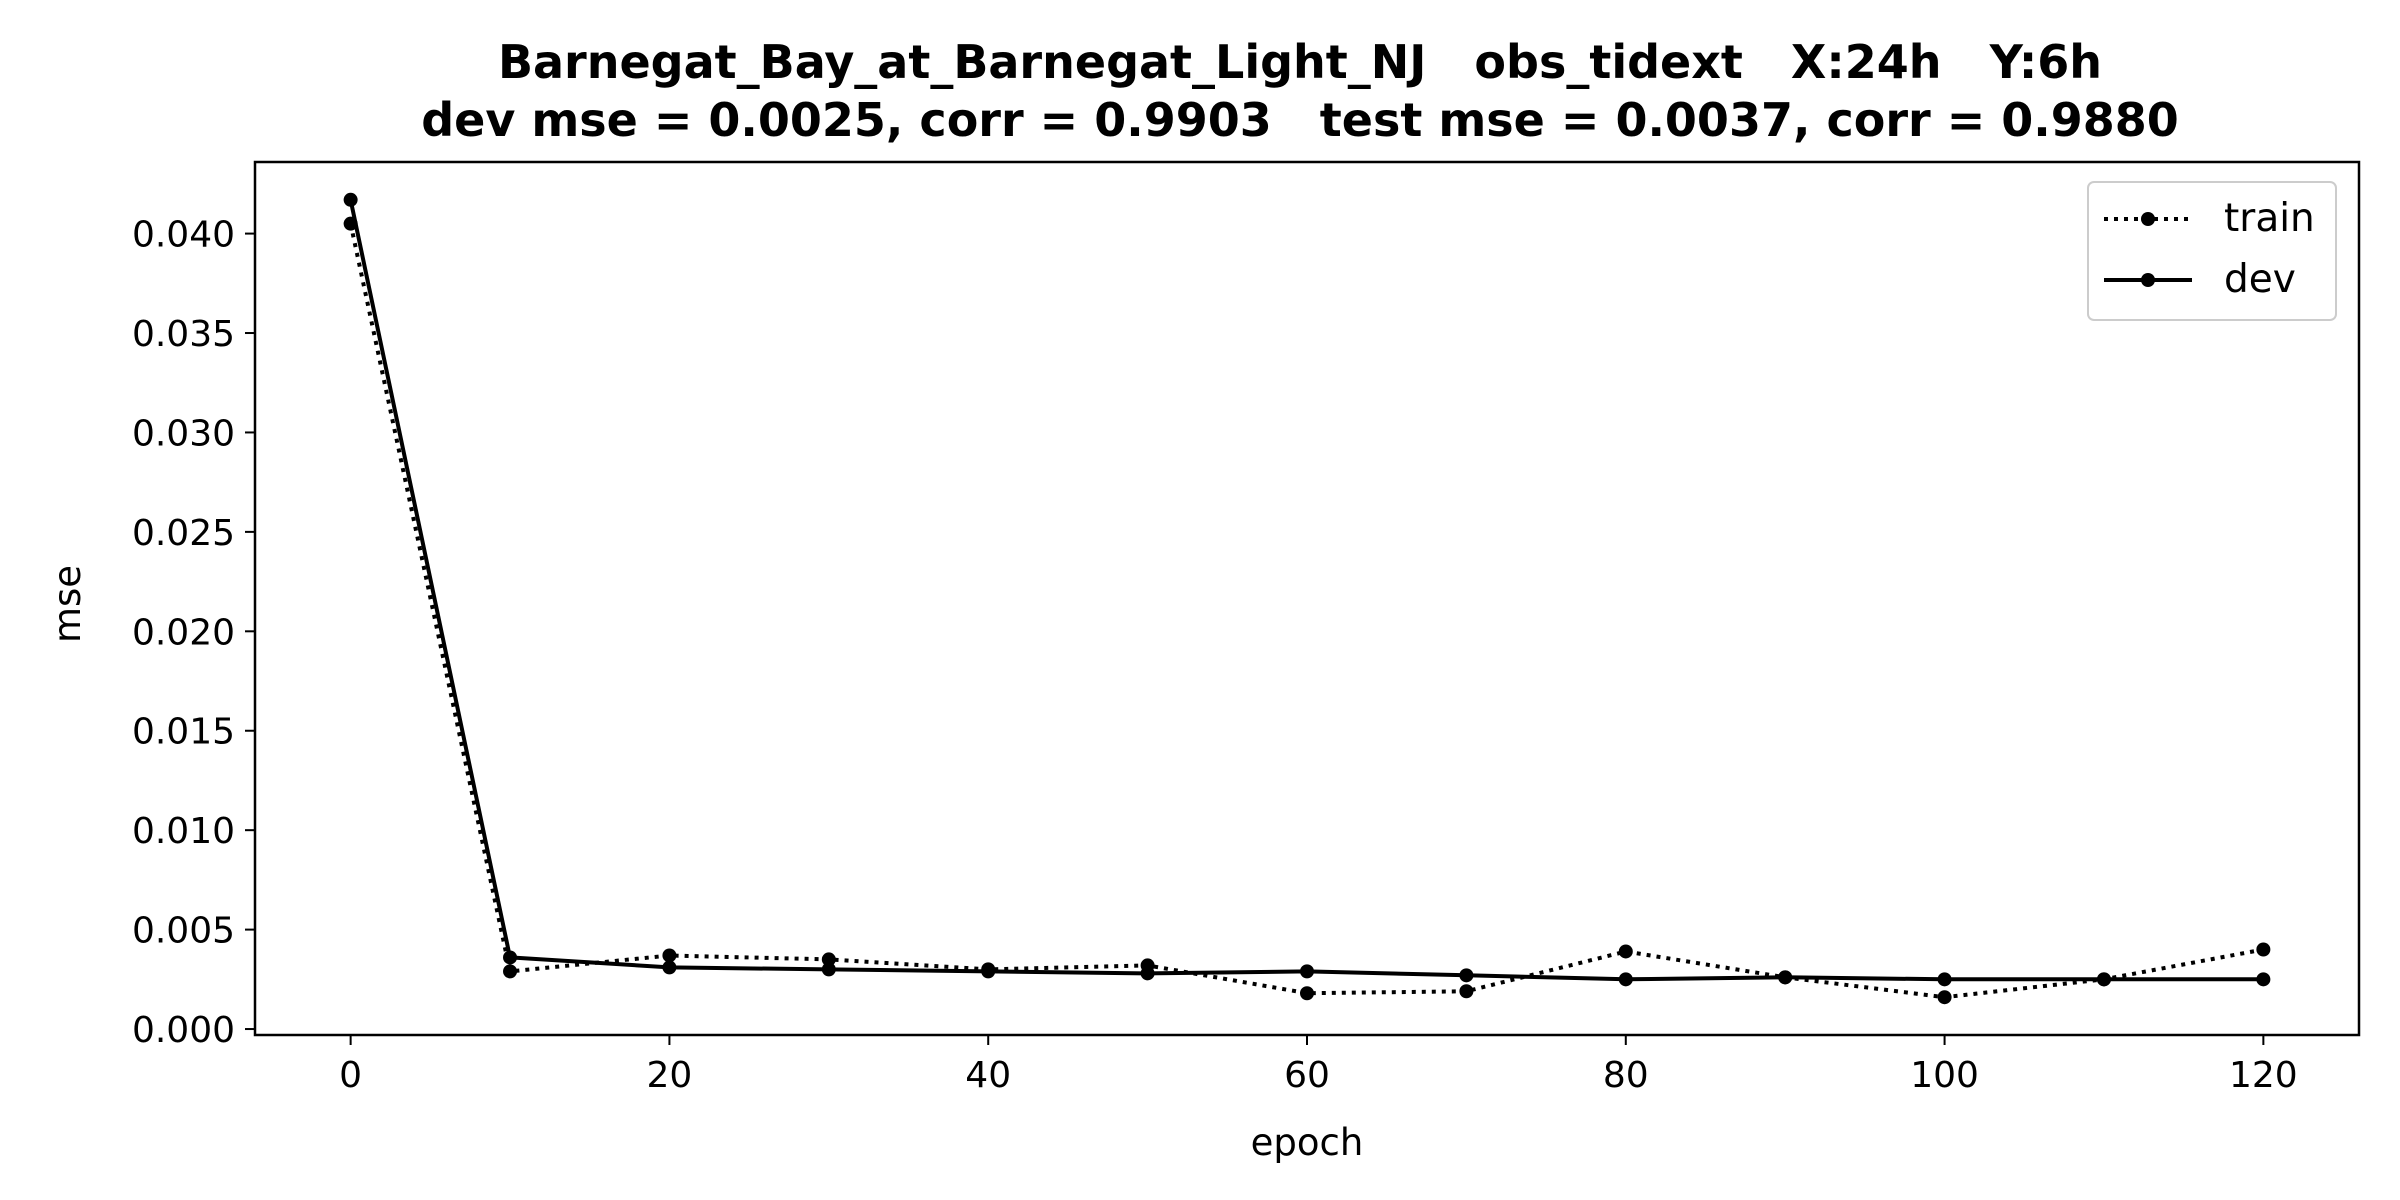  What do you see at coordinates (670, 1075) in the screenshot?
I see `x-tick-label: 20` at bounding box center [670, 1075].